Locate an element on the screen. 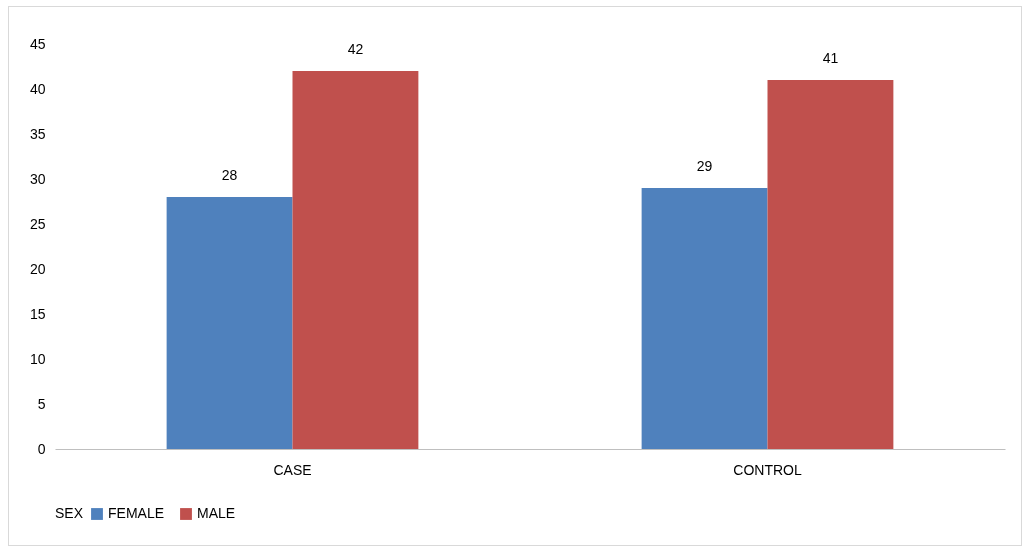 The image size is (1032, 550). x-tick-label: CASE is located at coordinates (292, 469).